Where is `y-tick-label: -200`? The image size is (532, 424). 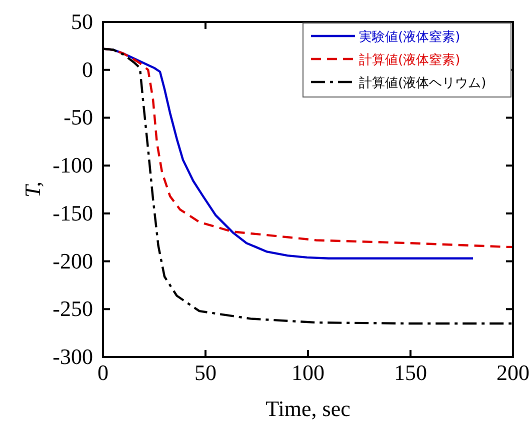 y-tick-label: -200 is located at coordinates (72, 261).